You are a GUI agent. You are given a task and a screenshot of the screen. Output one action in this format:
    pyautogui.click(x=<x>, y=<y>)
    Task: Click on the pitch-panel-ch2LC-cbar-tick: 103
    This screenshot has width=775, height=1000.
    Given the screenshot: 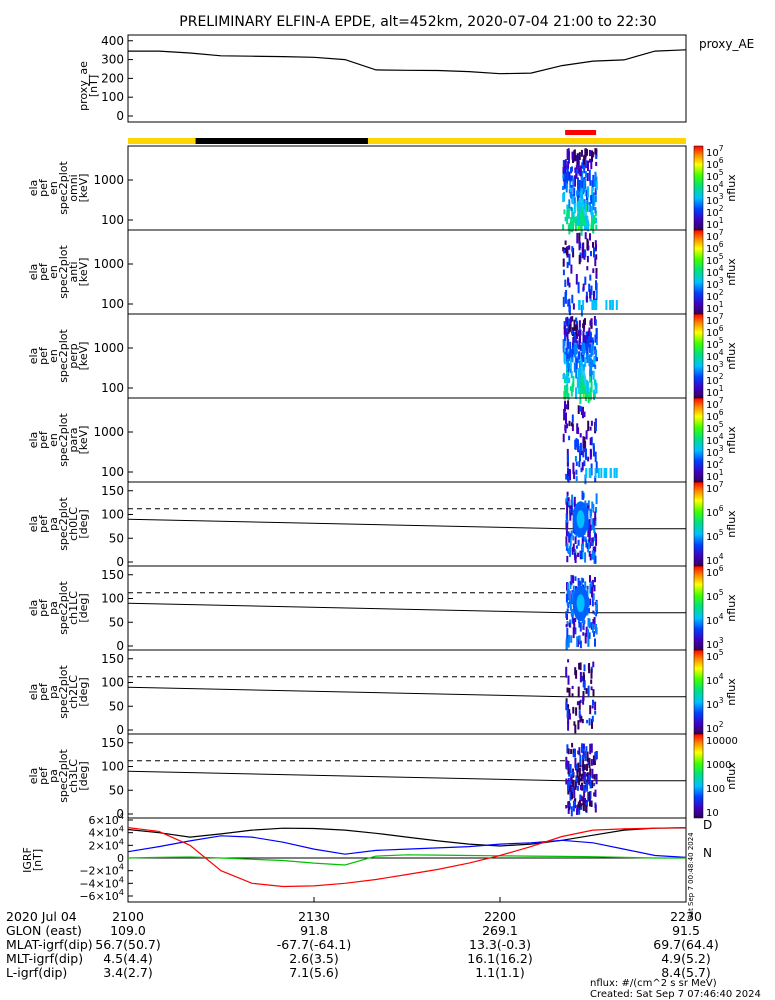 What is the action you would take?
    pyautogui.click(x=715, y=703)
    